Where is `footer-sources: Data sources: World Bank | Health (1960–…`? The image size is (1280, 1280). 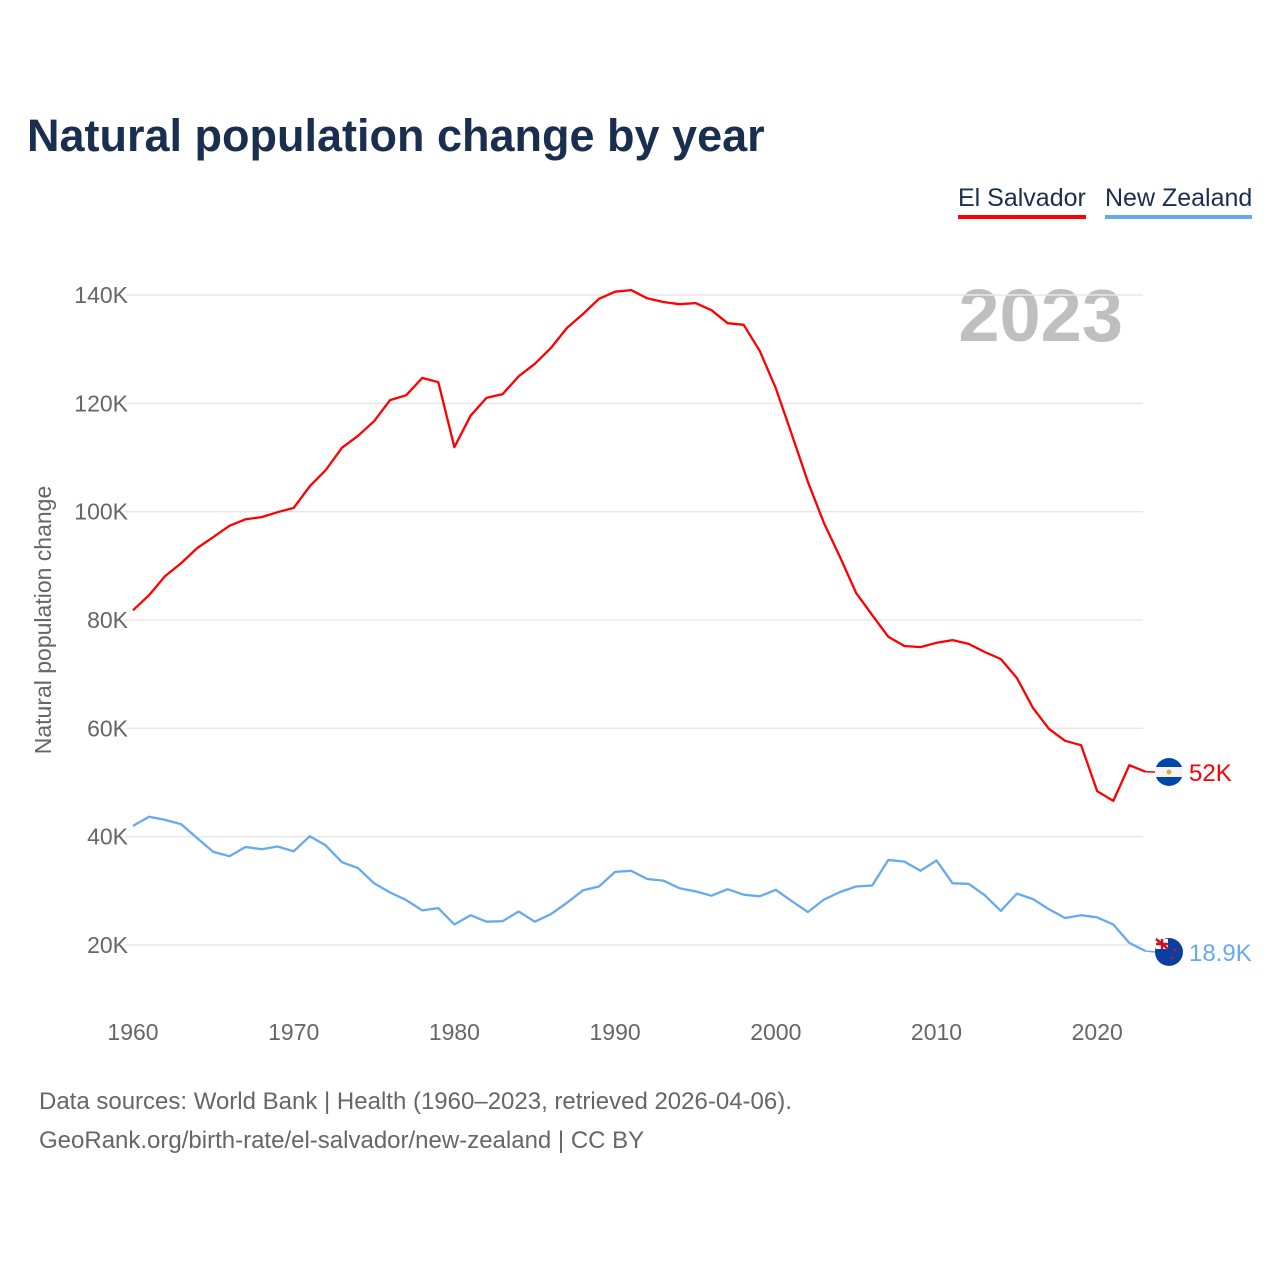
footer-sources: Data sources: World Bank | Health (1960–… is located at coordinates (415, 1101).